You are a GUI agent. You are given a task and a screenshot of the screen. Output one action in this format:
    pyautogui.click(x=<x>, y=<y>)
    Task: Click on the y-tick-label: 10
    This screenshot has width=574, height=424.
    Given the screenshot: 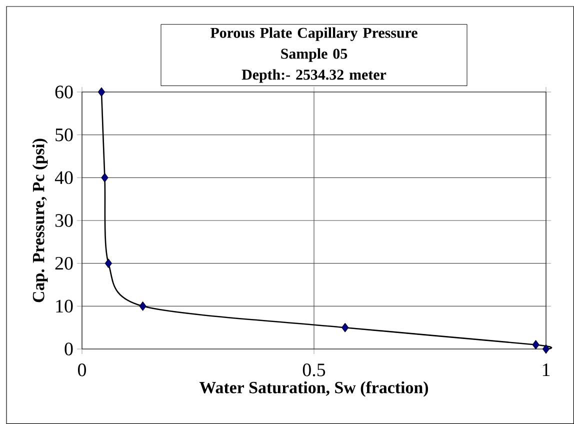 What is the action you would take?
    pyautogui.click(x=64, y=306)
    